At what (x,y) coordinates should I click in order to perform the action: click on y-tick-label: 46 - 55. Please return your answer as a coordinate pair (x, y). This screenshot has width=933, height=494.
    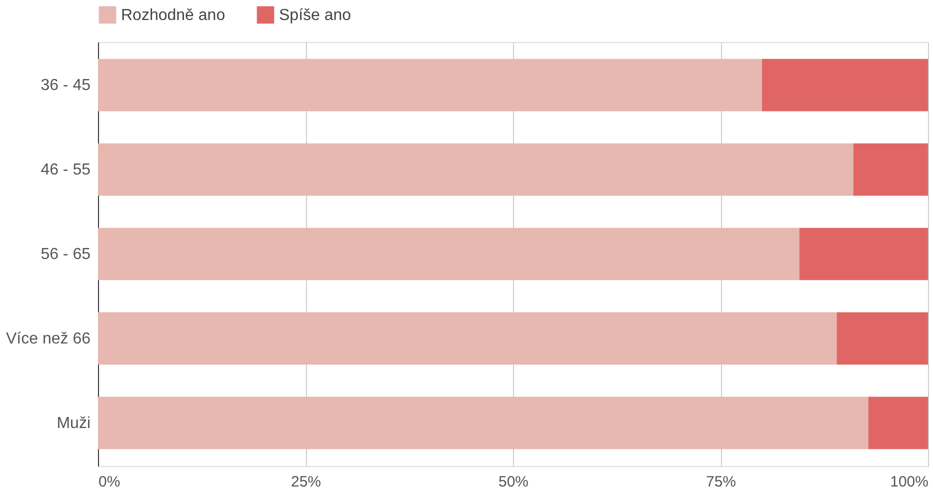
    Looking at the image, I should click on (65, 170).